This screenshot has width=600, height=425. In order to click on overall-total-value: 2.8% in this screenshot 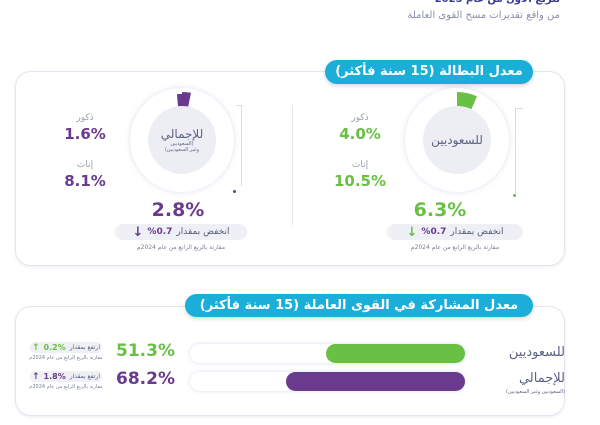, I will do `click(178, 210)`.